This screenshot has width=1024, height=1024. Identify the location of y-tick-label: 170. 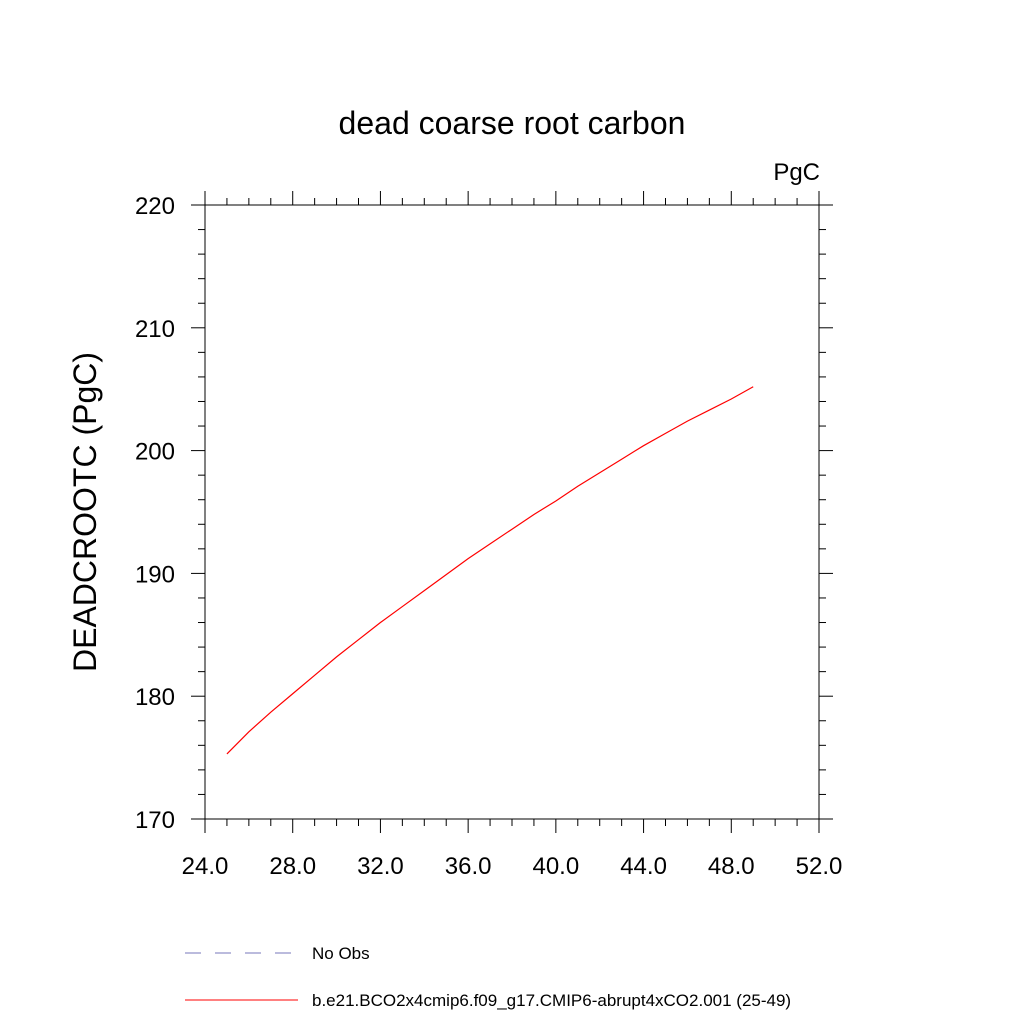
(155, 820).